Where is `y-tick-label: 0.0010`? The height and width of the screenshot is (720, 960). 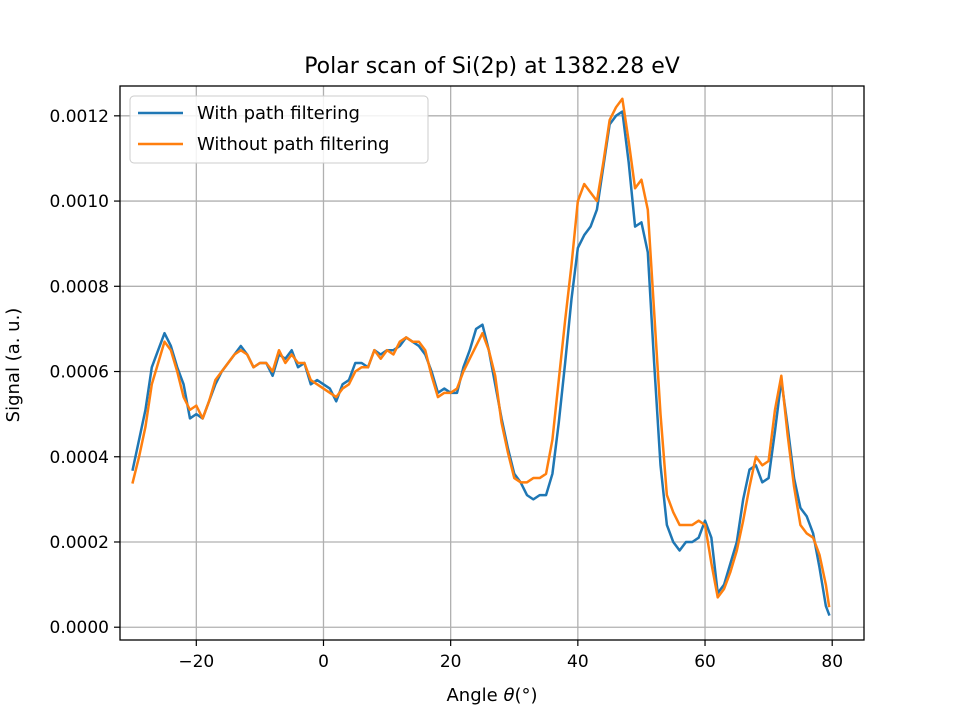 y-tick-label: 0.0010 is located at coordinates (79, 202).